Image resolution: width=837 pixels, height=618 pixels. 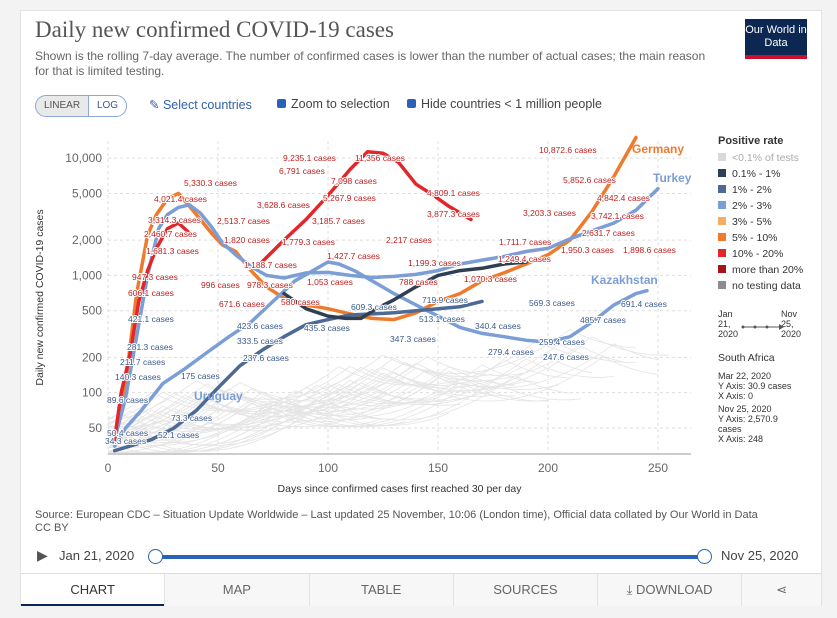 What do you see at coordinates (768, 270) in the screenshot?
I see `legend-label: more than 20%` at bounding box center [768, 270].